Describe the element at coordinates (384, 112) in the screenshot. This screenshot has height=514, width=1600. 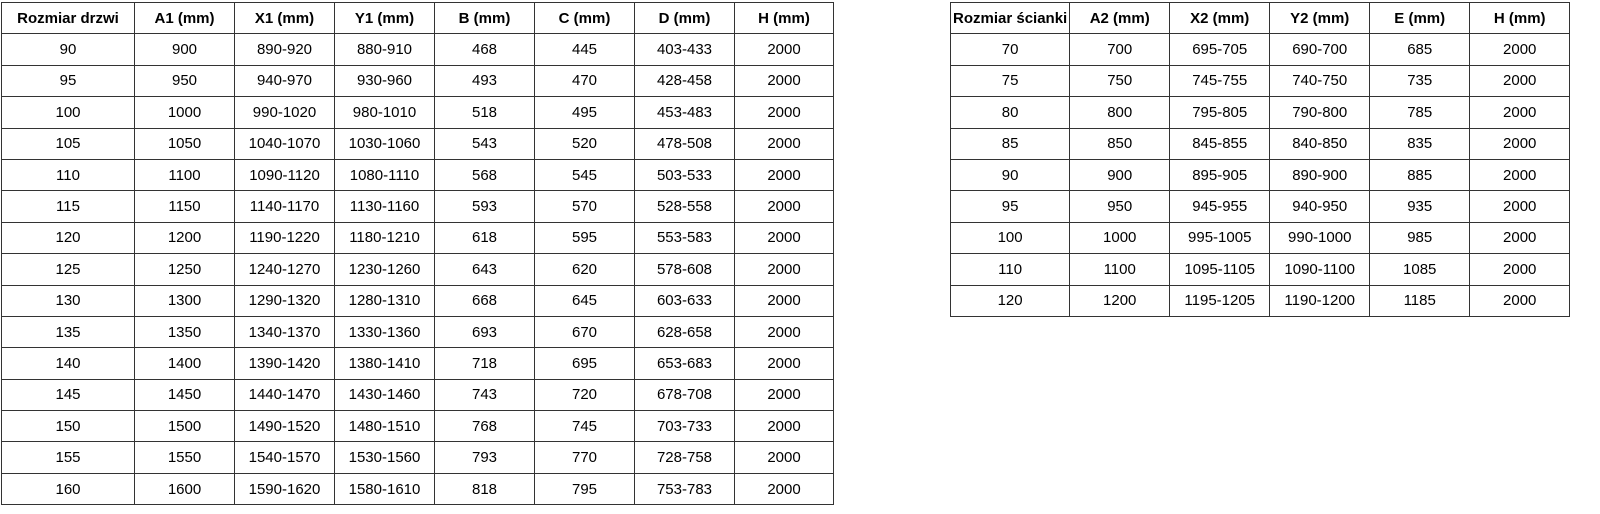
I see `table-cell: 980-1010` at that location.